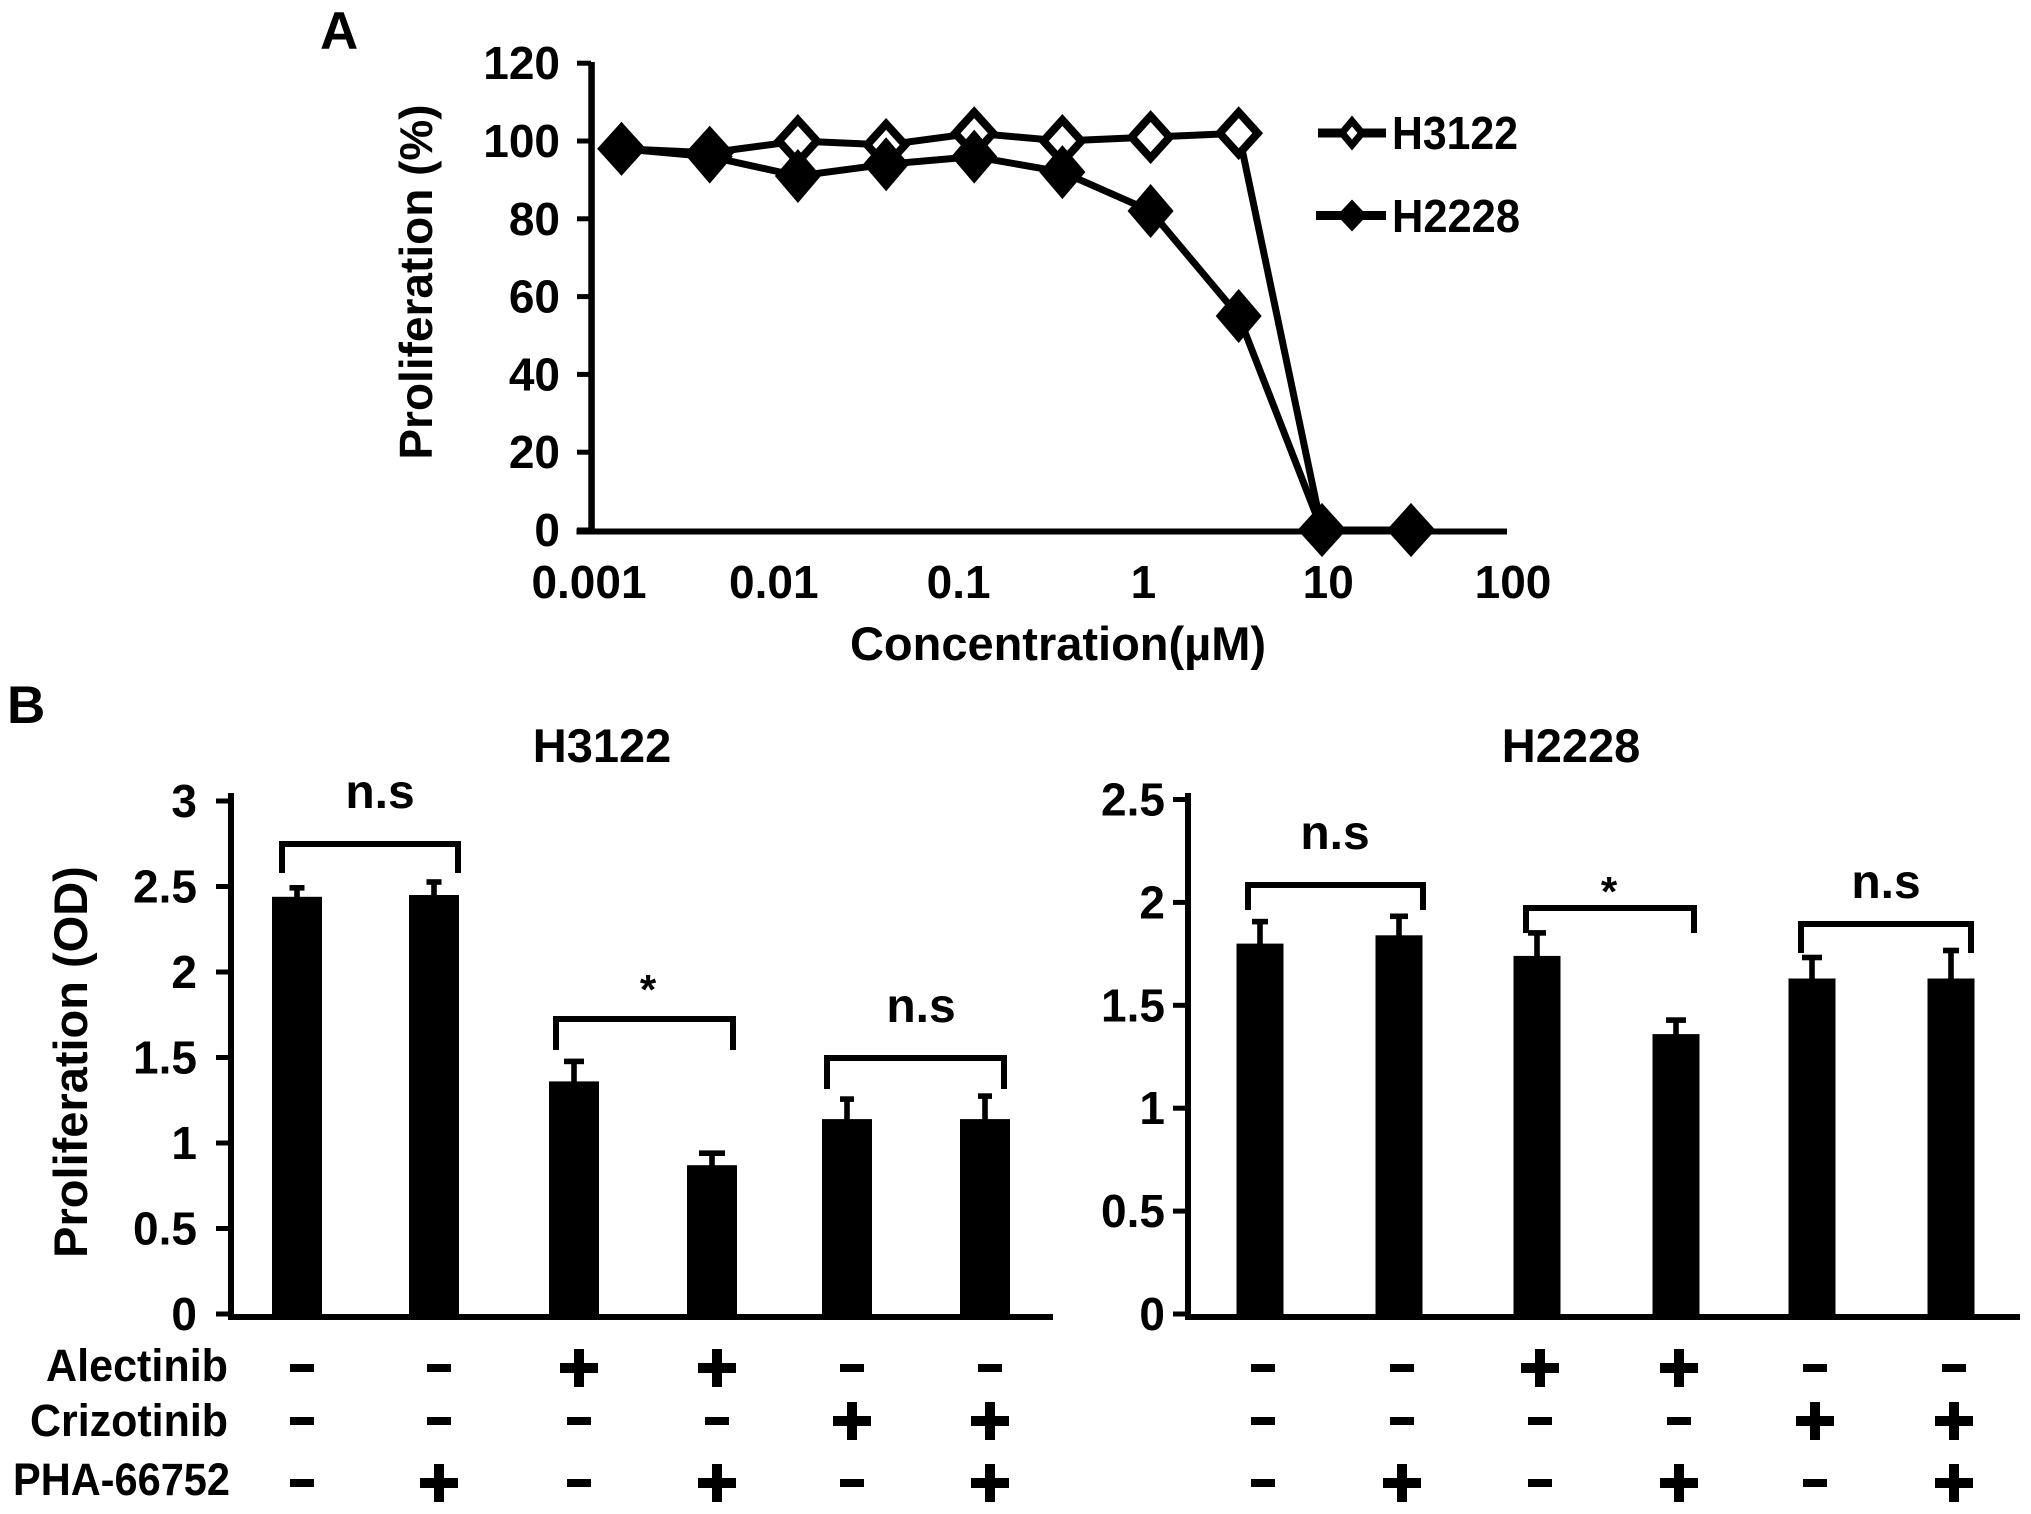 The width and height of the screenshot is (2031, 1514). What do you see at coordinates (534, 219) in the screenshot?
I see `svg-text: 80` at bounding box center [534, 219].